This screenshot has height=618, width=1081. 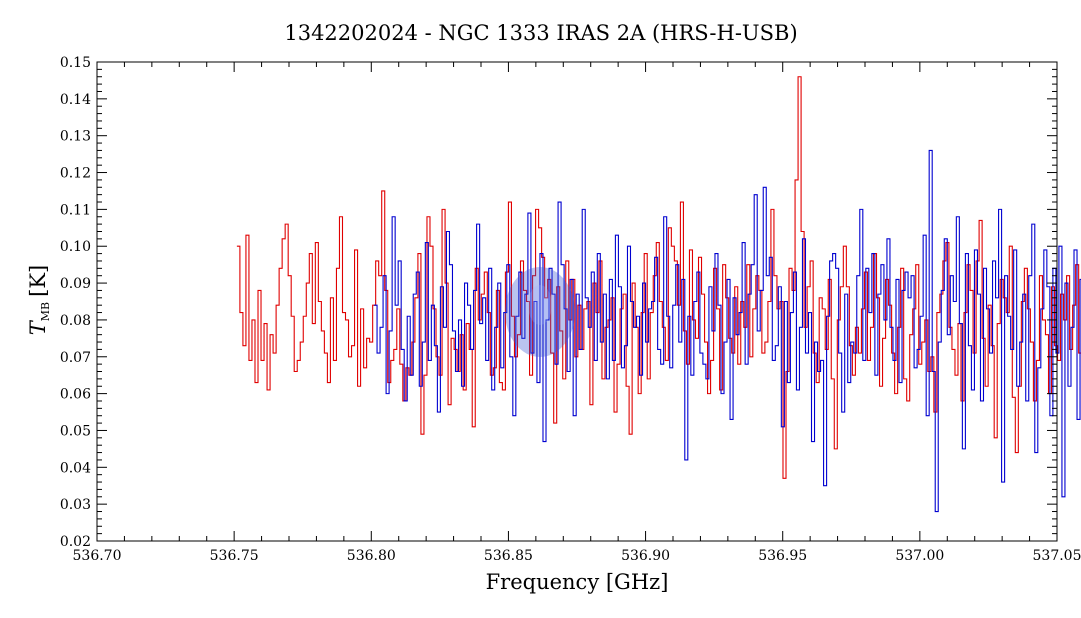 I want to click on y-axis-label-unit: [K], so click(x=38, y=281).